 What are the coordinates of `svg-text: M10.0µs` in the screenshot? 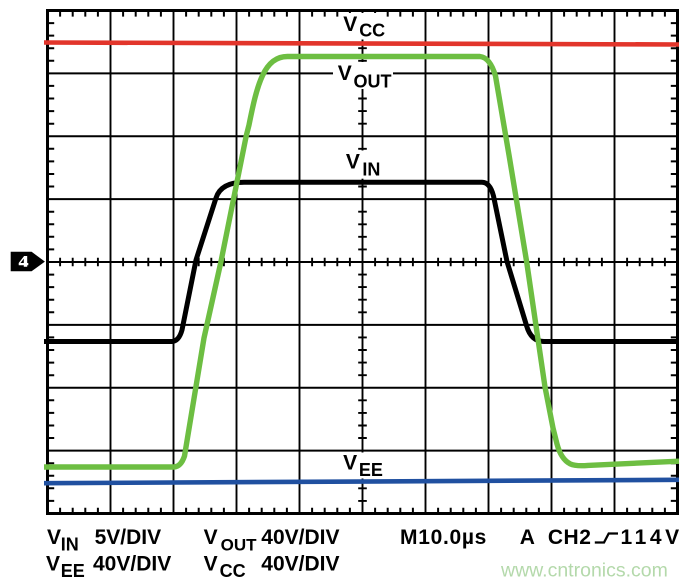 It's located at (443, 537).